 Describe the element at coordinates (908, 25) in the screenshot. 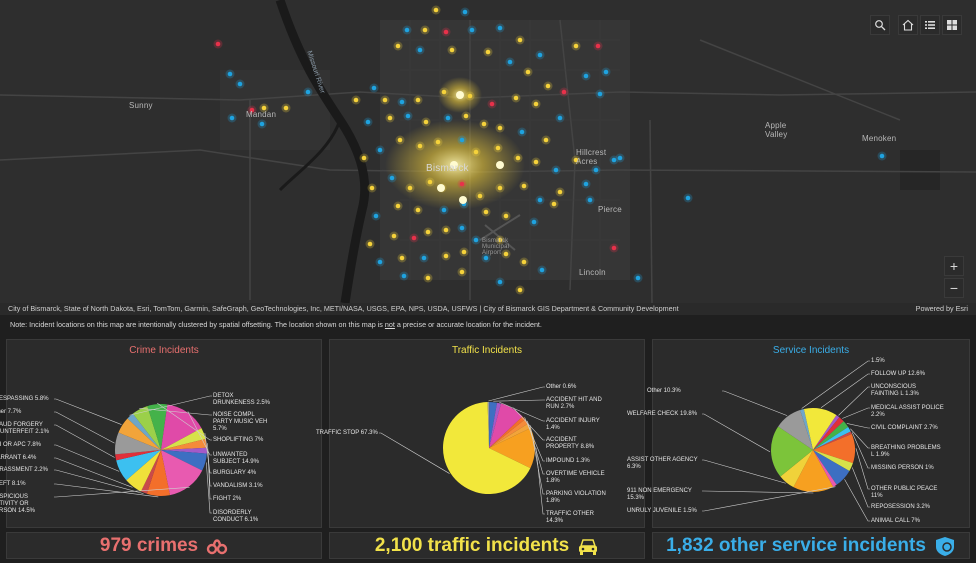

I see `home-button` at that location.